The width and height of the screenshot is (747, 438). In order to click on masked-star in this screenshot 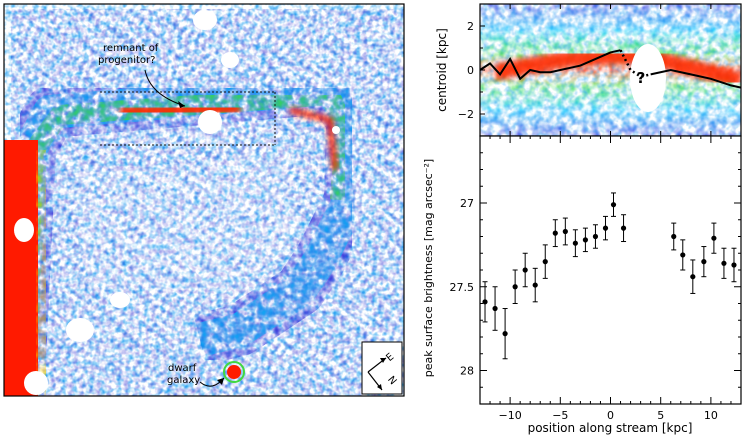, I will do `click(648, 78)`.